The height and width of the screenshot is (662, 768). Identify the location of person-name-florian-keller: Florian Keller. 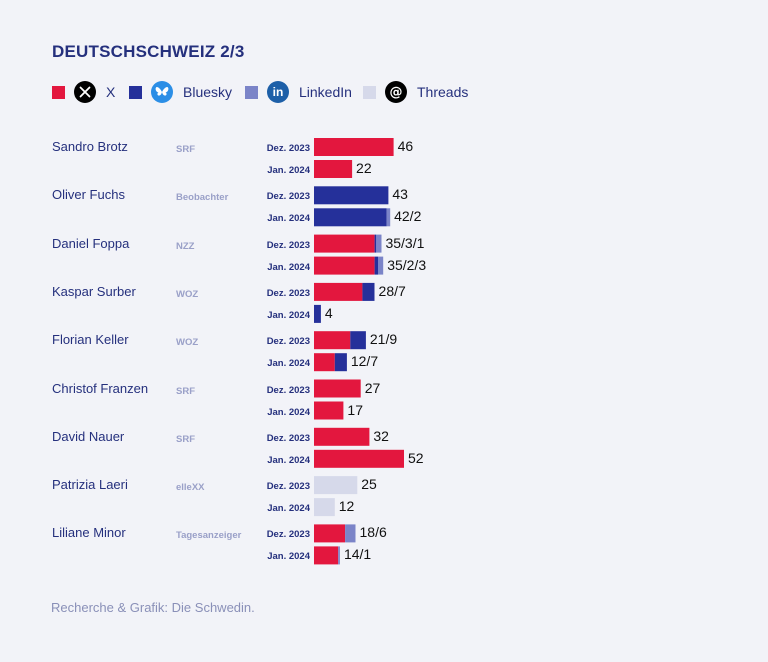
(90, 340).